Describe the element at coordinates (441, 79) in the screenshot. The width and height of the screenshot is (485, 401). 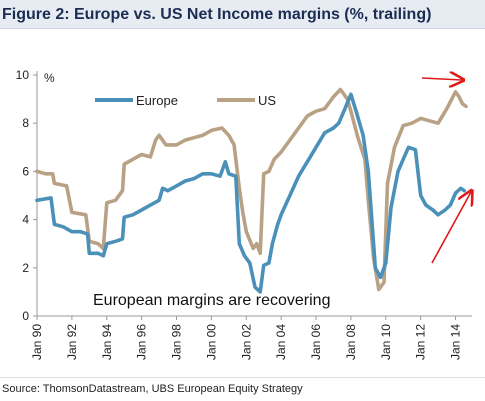
I see `red-arrow-right` at that location.